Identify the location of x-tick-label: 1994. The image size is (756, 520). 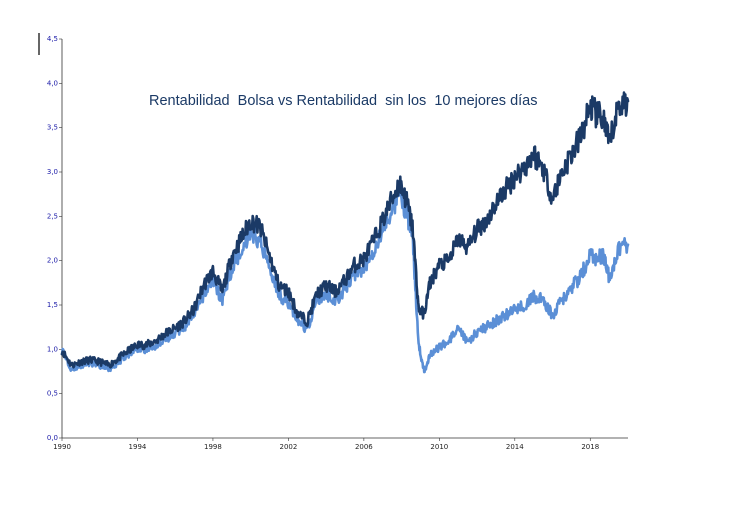
(138, 447).